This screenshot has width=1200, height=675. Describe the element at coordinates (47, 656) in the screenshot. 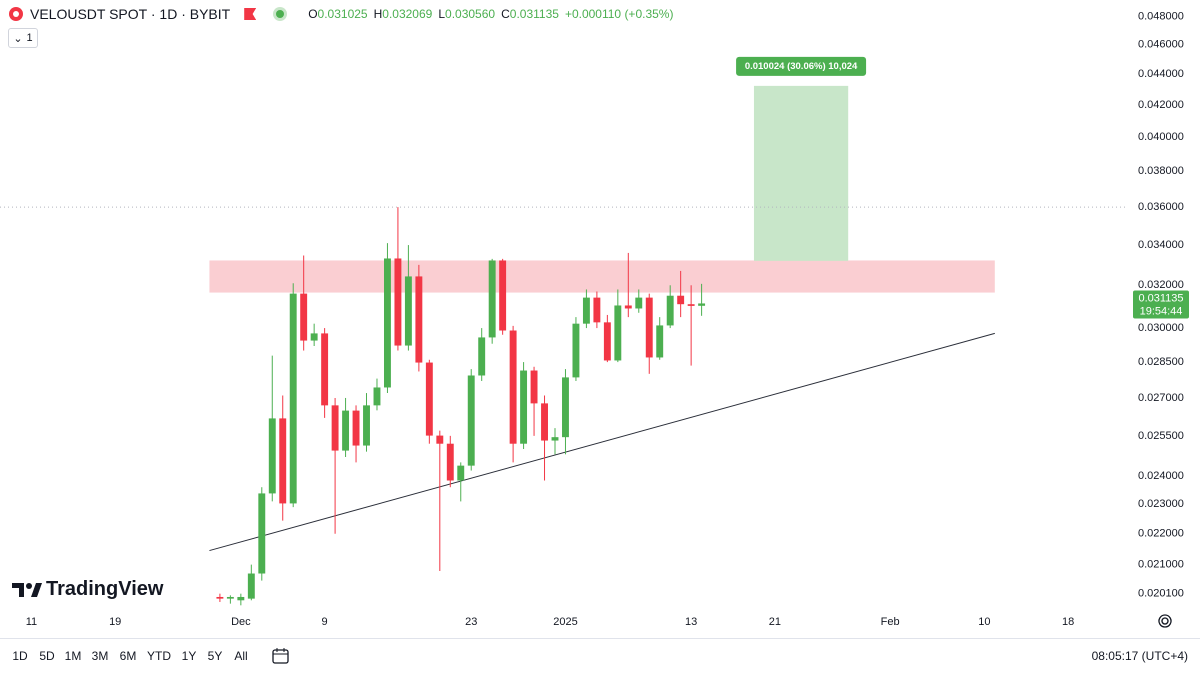

I see `range-button: 5D` at that location.